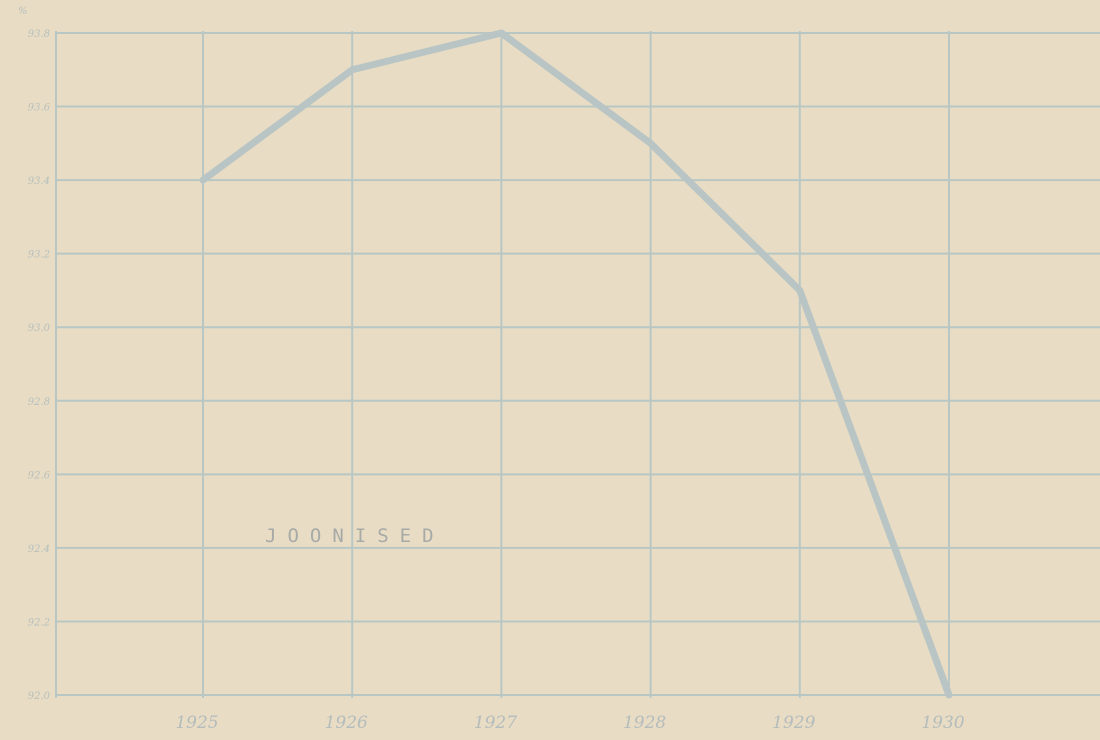 This screenshot has width=1100, height=740. I want to click on y-tick-label: 93.8, so click(39, 34).